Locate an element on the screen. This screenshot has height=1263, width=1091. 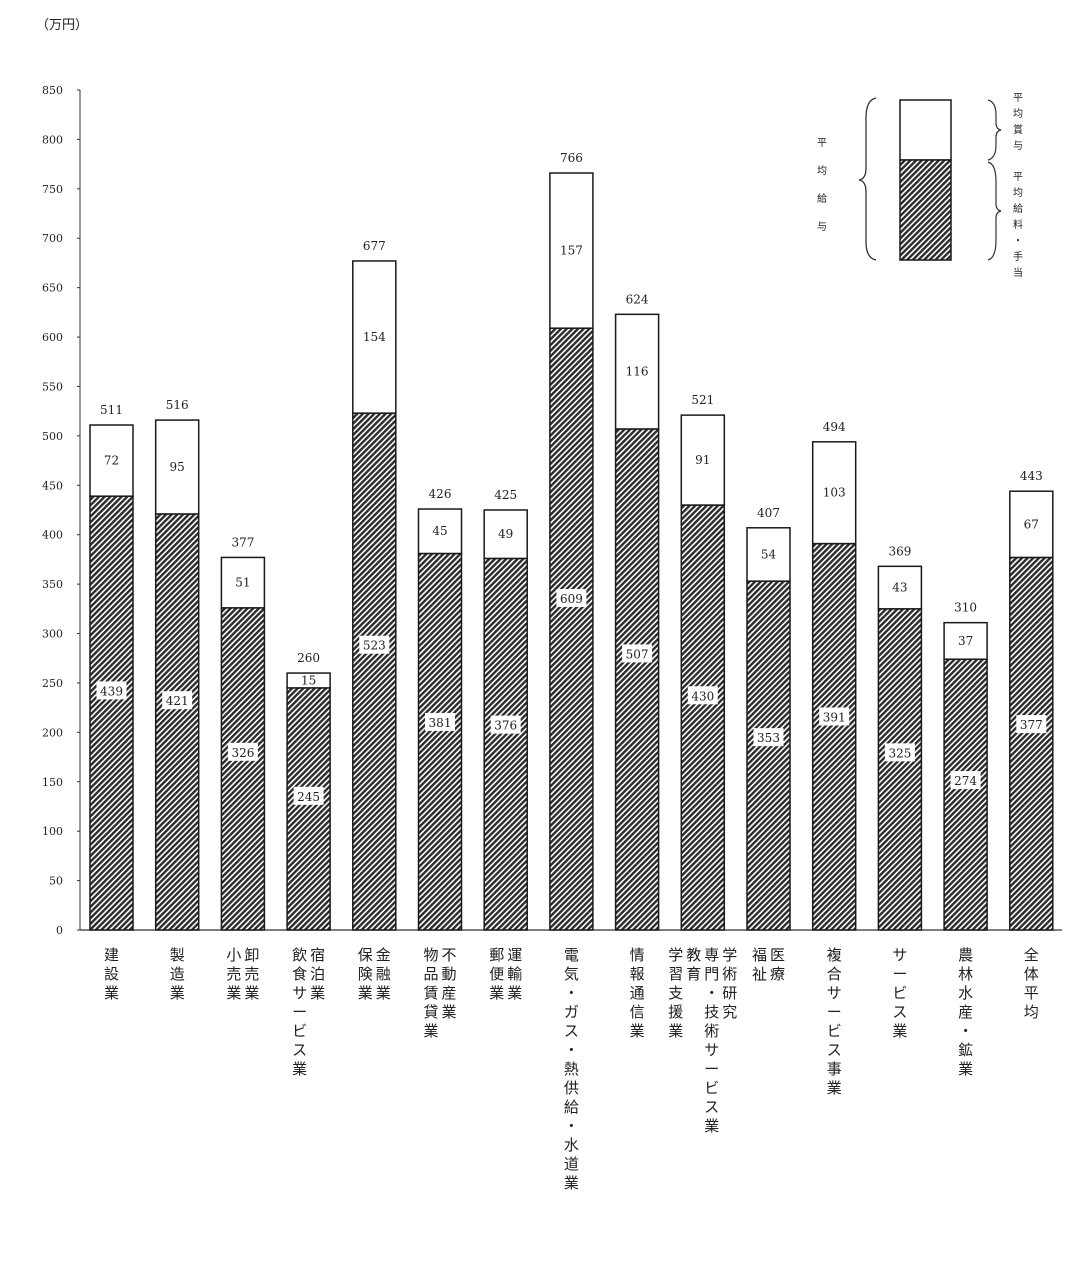
category-label: 専門・技術サービス業 is located at coordinates (711, 1040).